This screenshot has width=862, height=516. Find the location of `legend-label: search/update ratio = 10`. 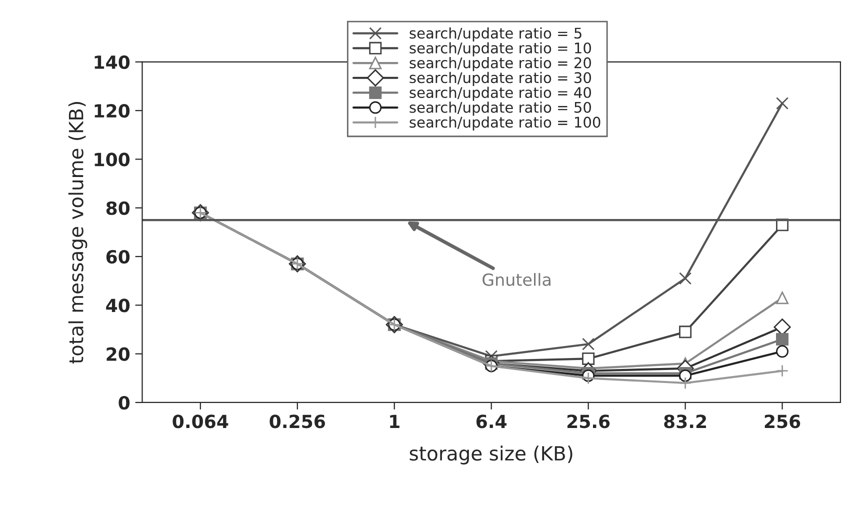

legend-label: search/update ratio = 10 is located at coordinates (500, 49).